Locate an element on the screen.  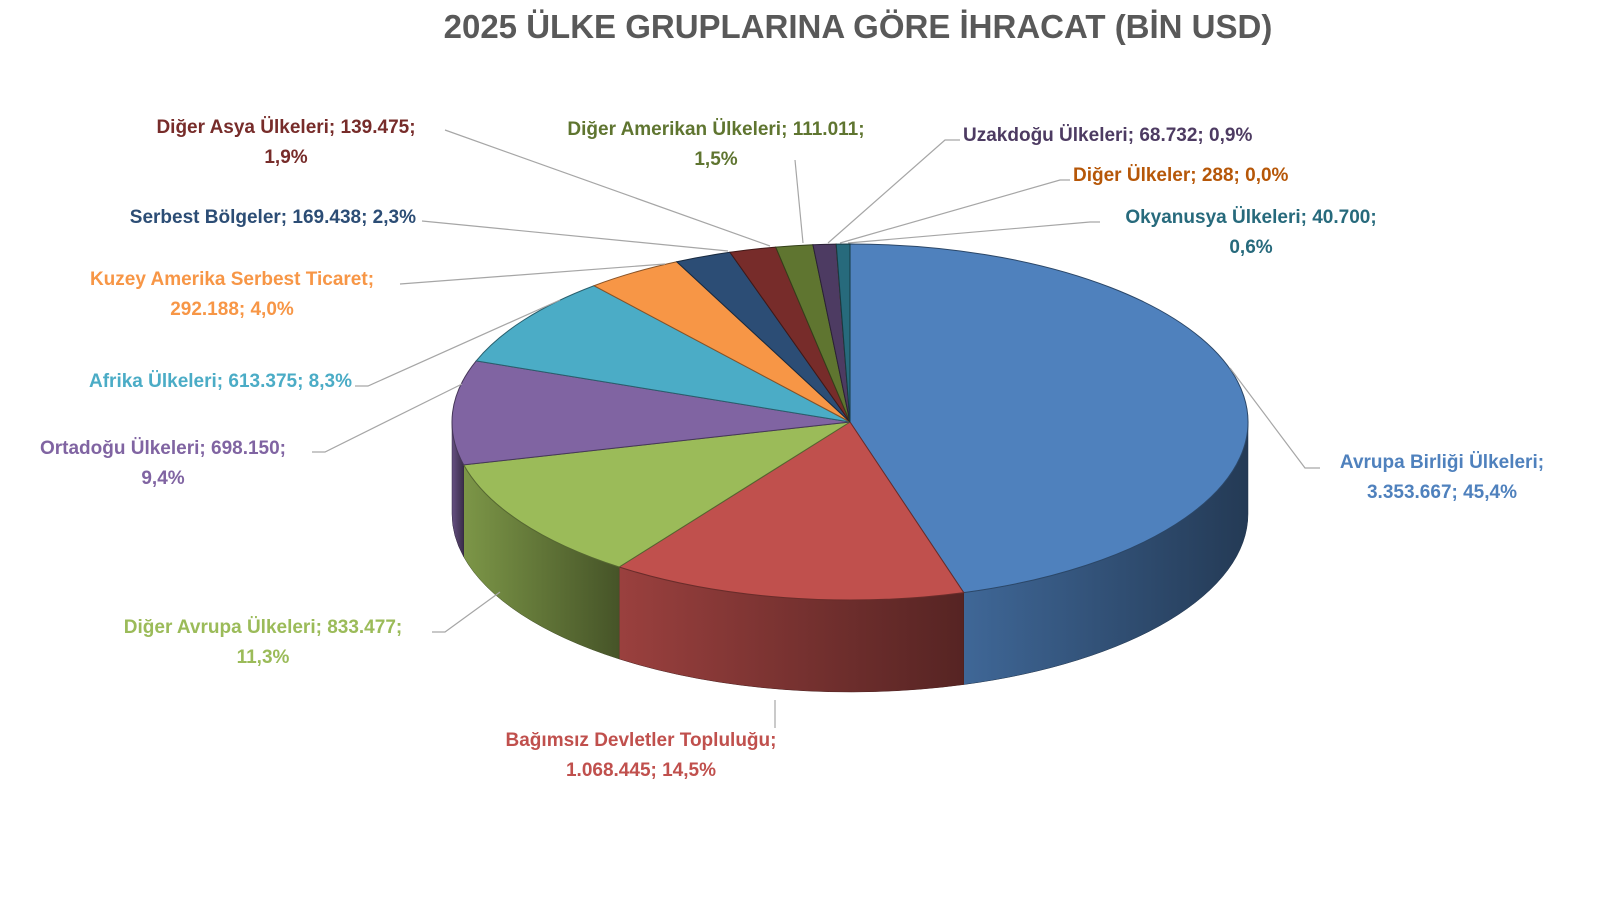
data-label-11: Diğer Ülkeler; 288; 0,0% is located at coordinates (1181, 175).